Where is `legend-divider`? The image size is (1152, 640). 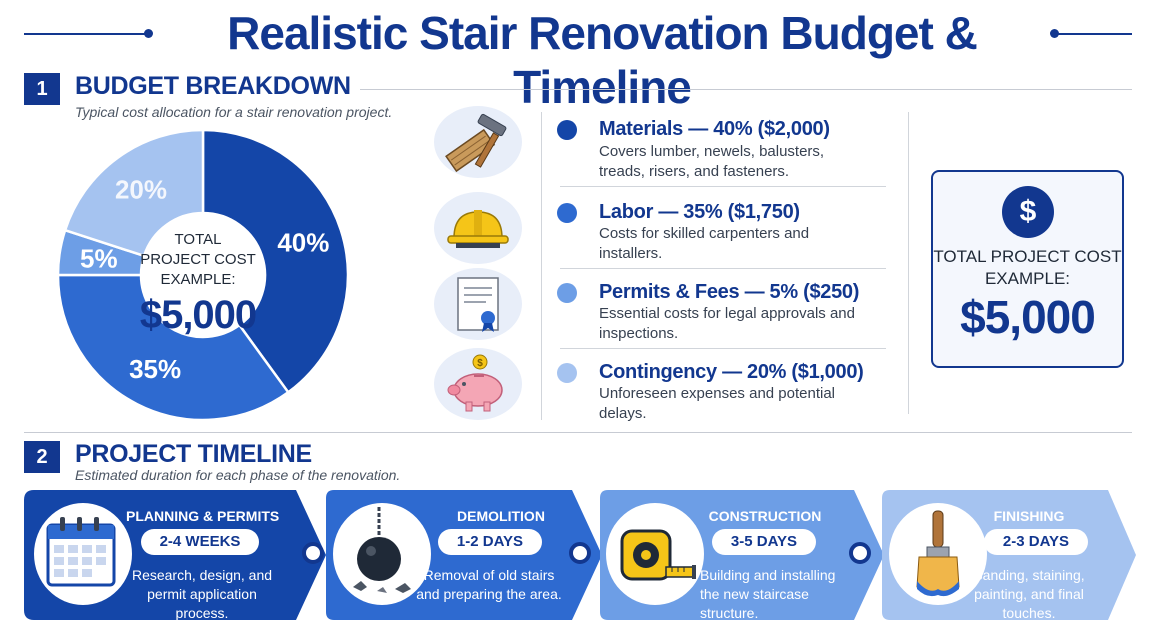
legend-divider is located at coordinates (541, 266).